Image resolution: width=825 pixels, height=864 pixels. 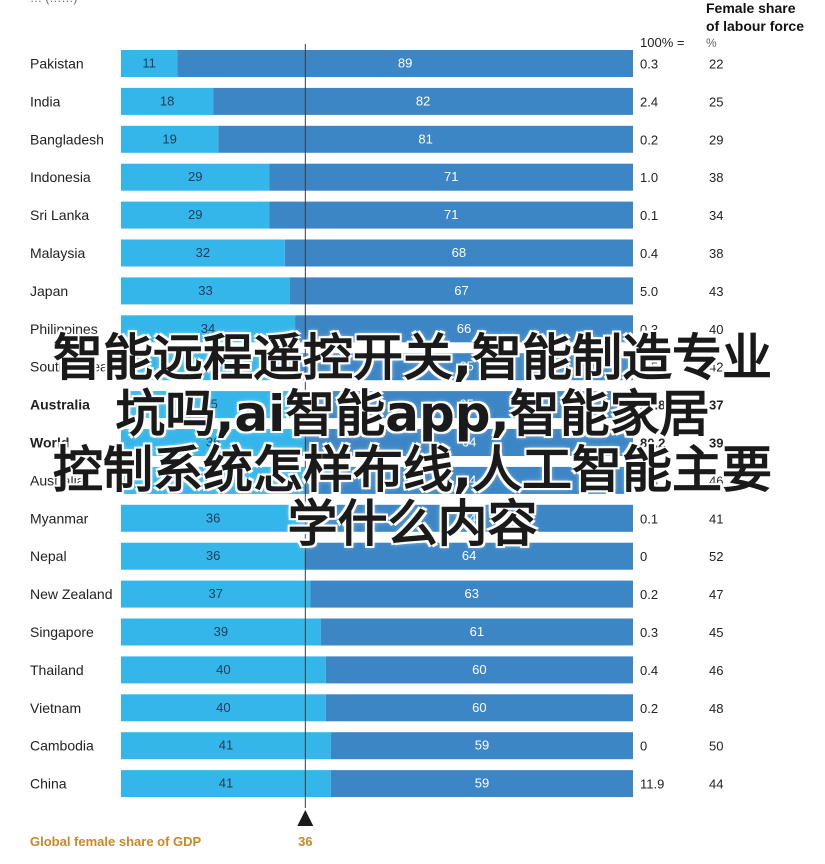 I want to click on female-bar-label: 19, so click(x=169, y=138).